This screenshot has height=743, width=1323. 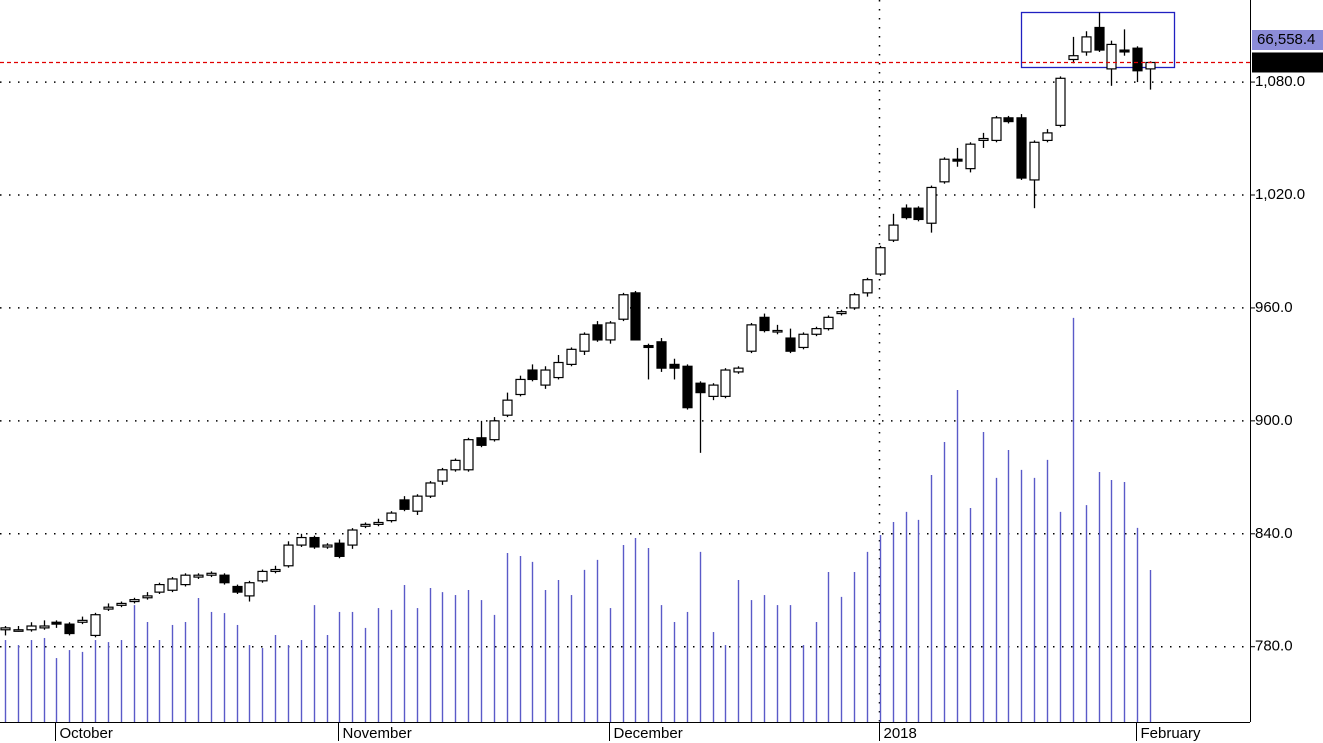 What do you see at coordinates (1280, 81) in the screenshot?
I see `y-tick-label: 1,080.0` at bounding box center [1280, 81].